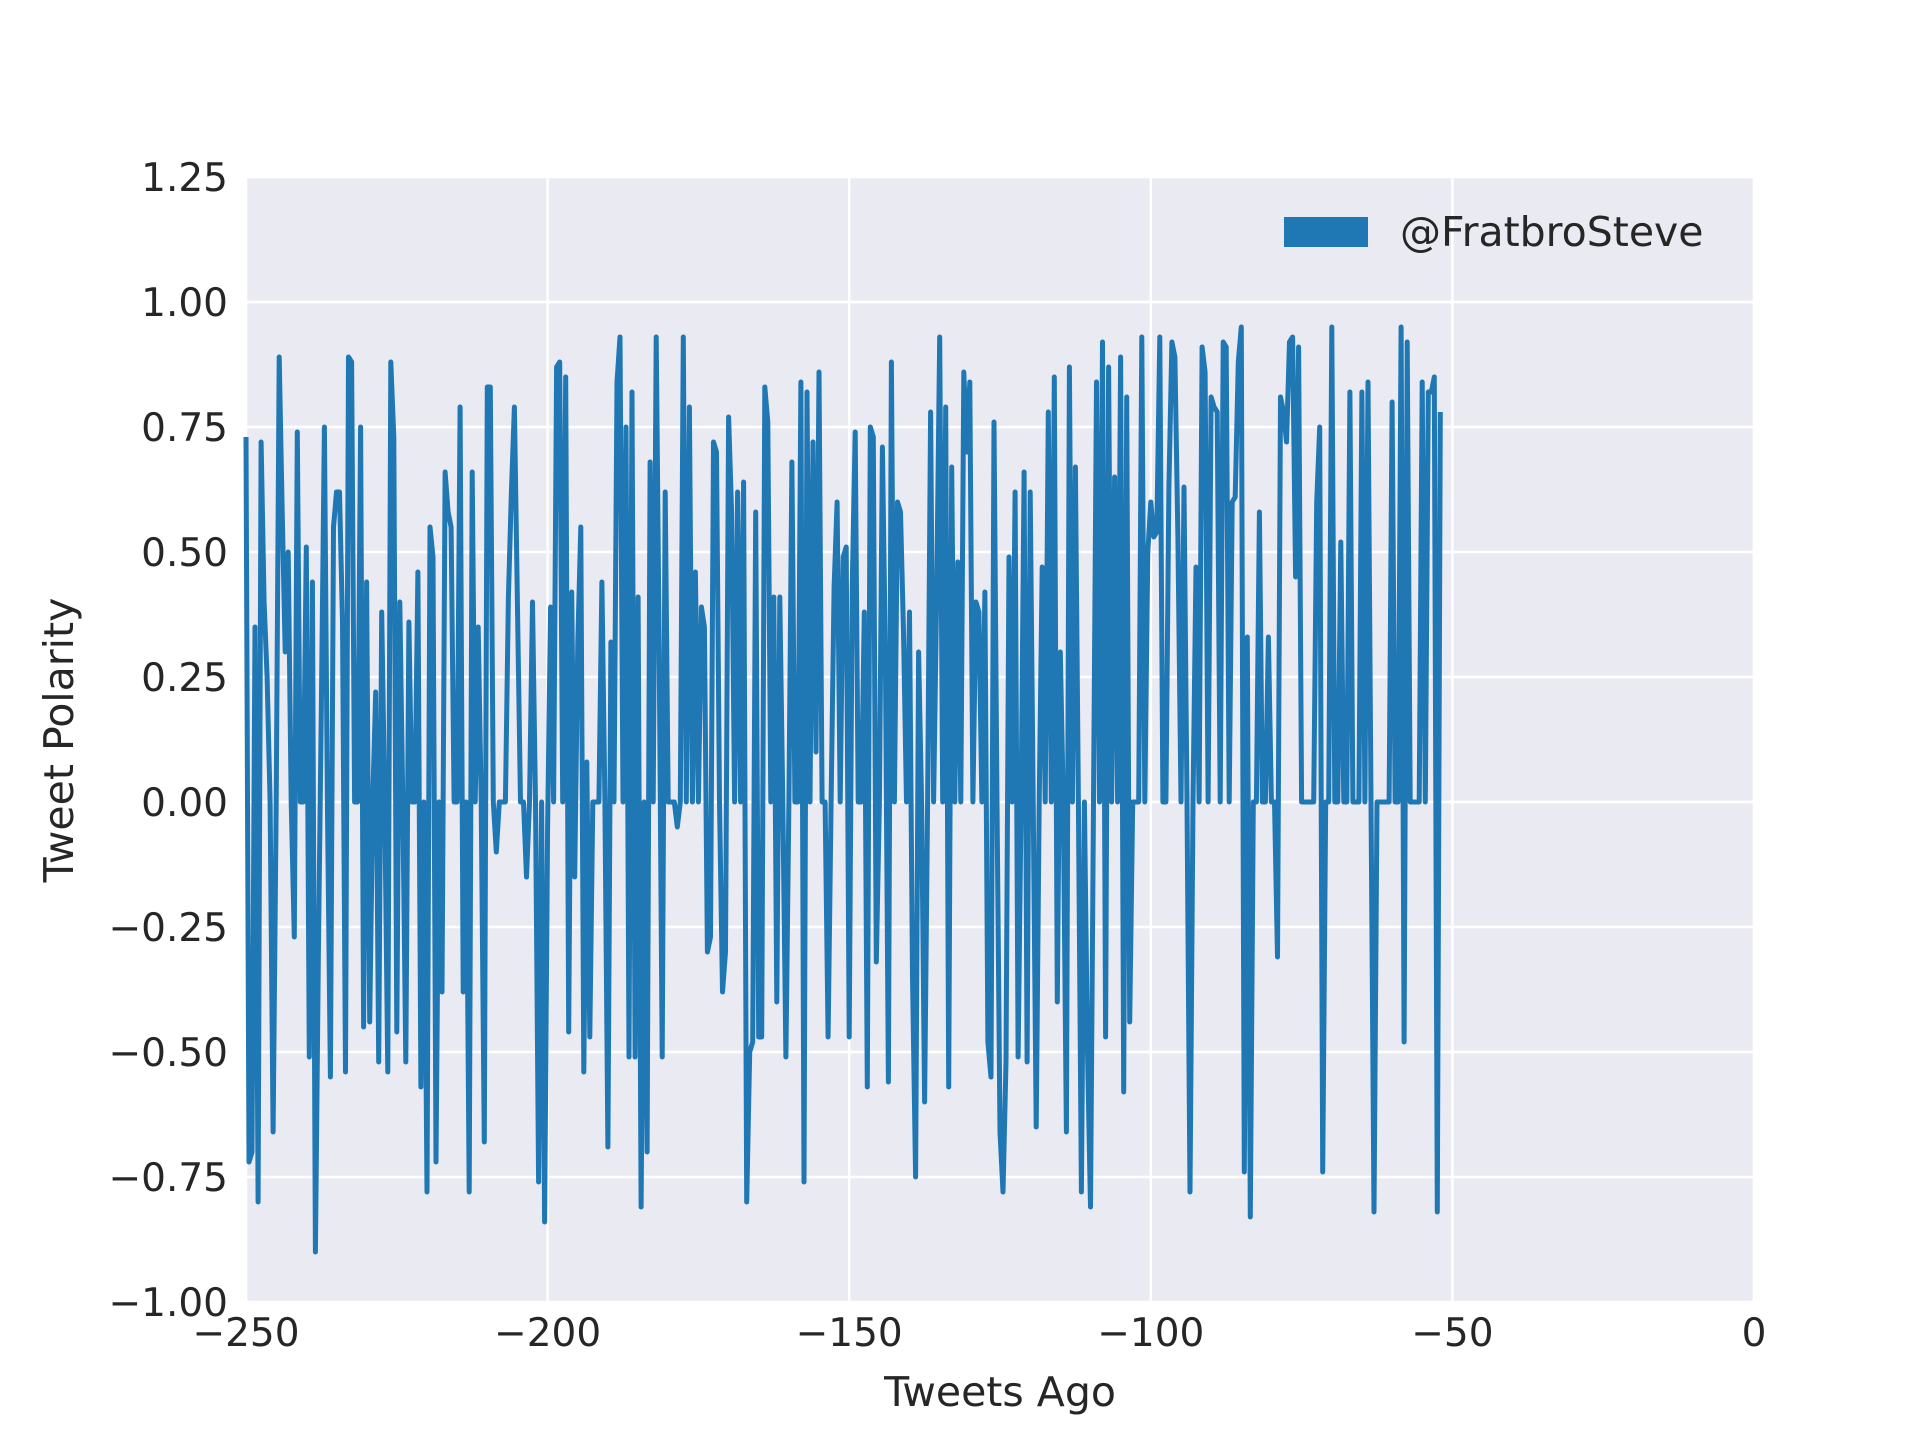 The image size is (1920, 1440). Describe the element at coordinates (184, 178) in the screenshot. I see `y-tick-label: 1.25` at that location.